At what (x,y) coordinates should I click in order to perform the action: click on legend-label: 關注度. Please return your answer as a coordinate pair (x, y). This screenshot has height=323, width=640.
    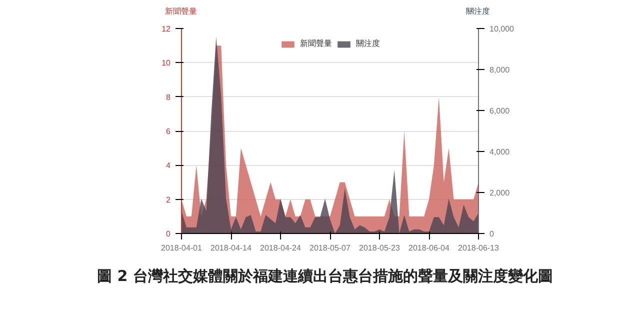
    Looking at the image, I should click on (368, 43).